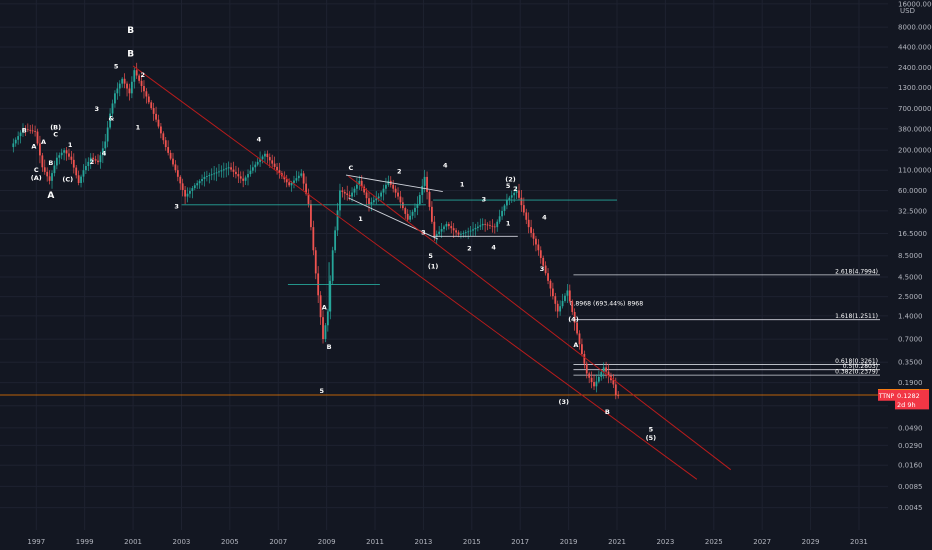  Describe the element at coordinates (910, 297) in the screenshot. I see `price-tick-label: 2.5000` at that location.